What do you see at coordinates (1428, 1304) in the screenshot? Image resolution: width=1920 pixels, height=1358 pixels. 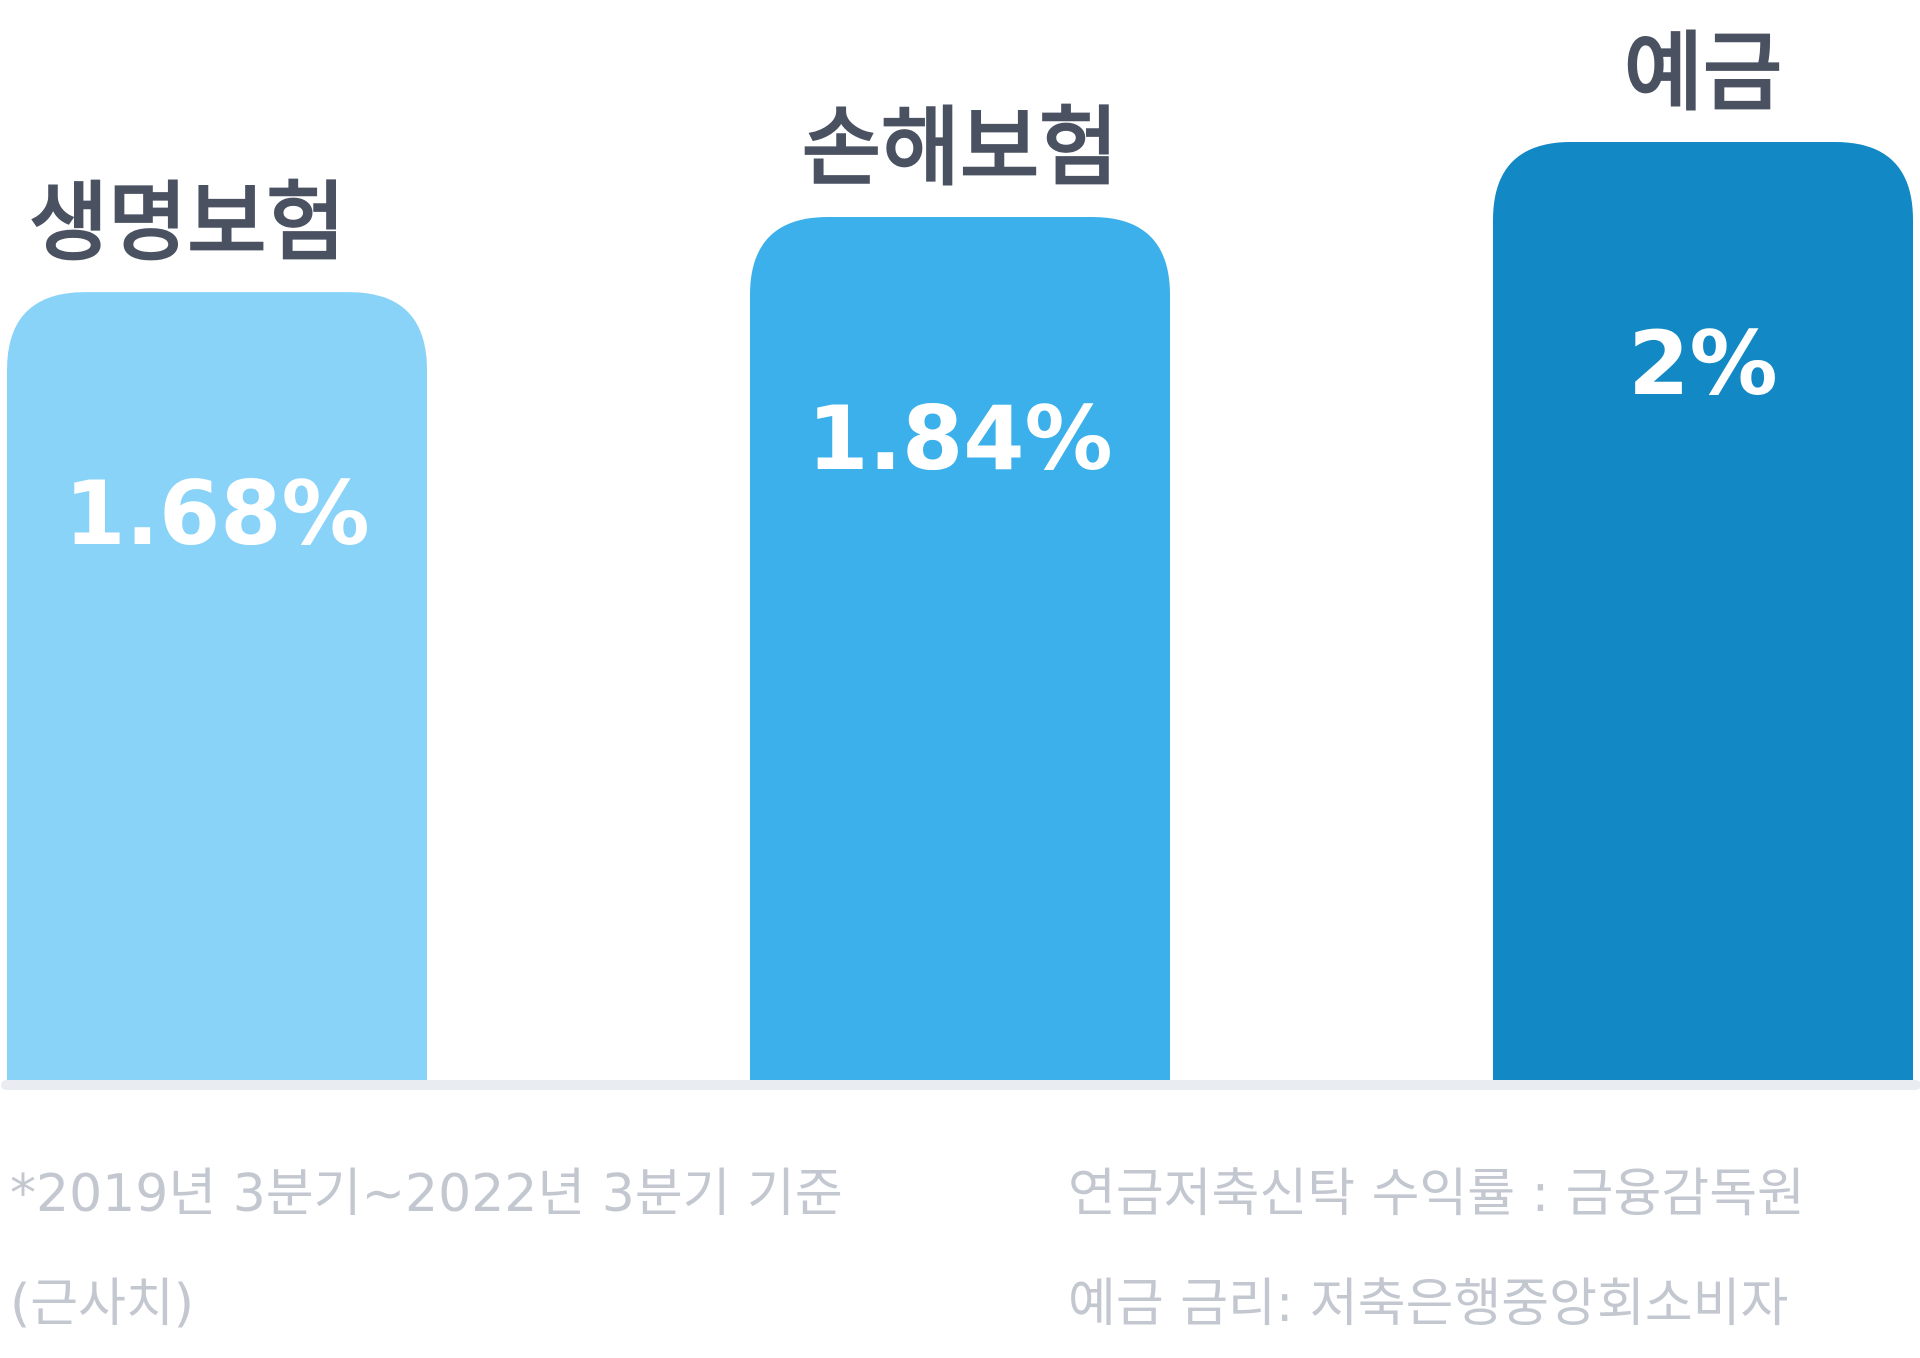 I see `footnote-source-deposit: 예금 금리: 저축은행중앙회소비자` at bounding box center [1428, 1304].